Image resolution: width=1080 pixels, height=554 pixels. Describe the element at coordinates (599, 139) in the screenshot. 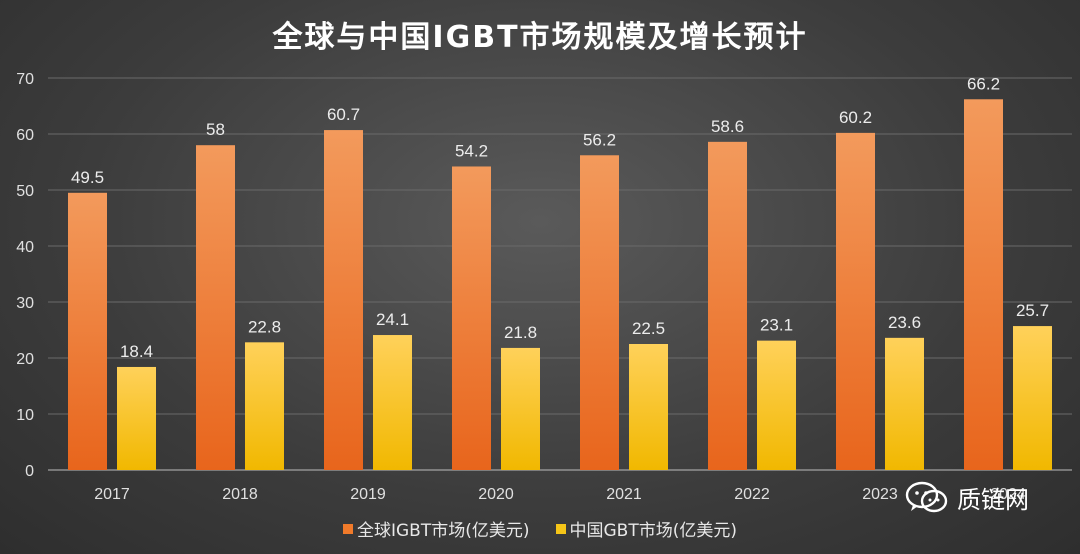

I see `data-label-global: 56.2` at that location.